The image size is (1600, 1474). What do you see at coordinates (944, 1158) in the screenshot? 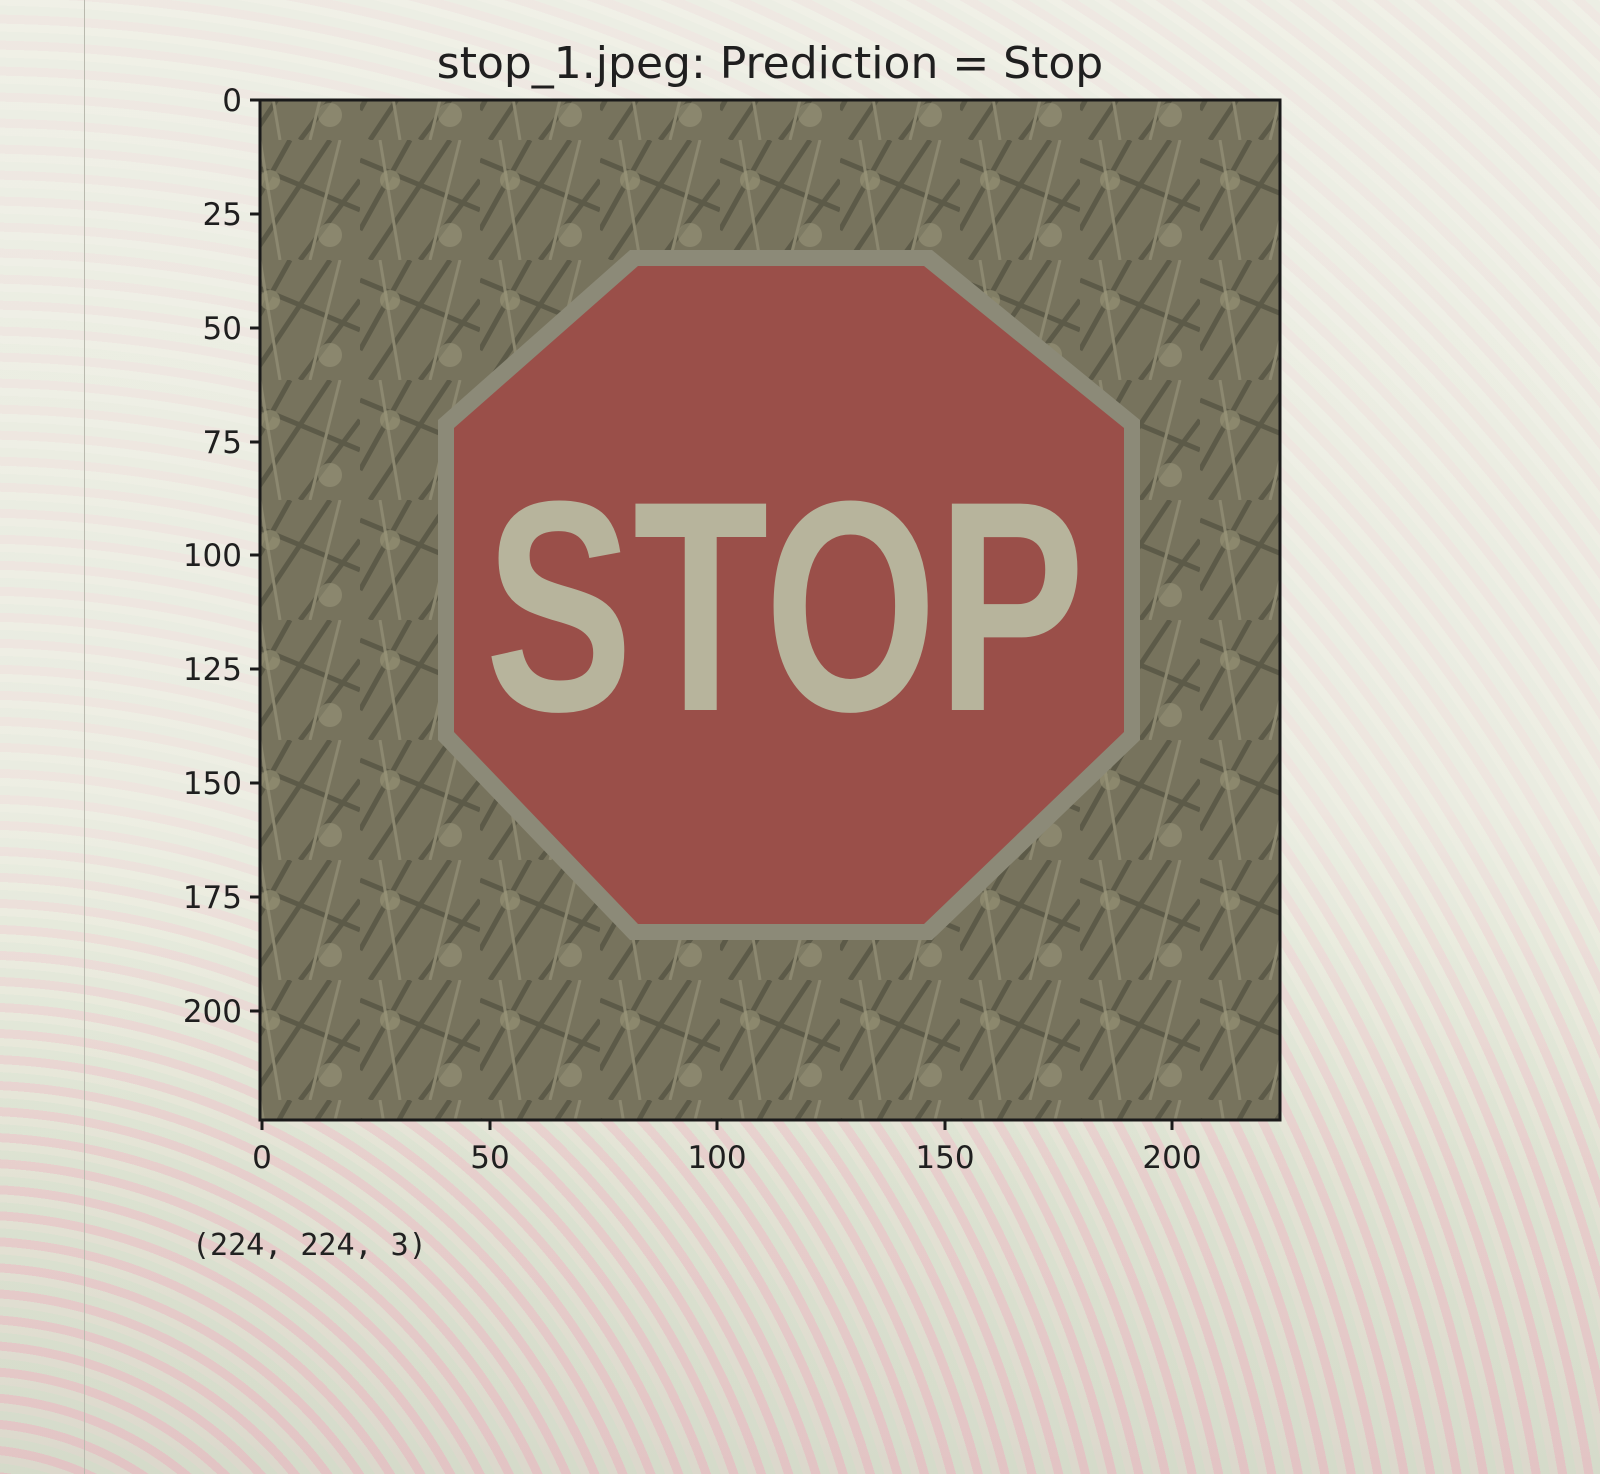
I see `x-tick-label: 150` at bounding box center [944, 1158].